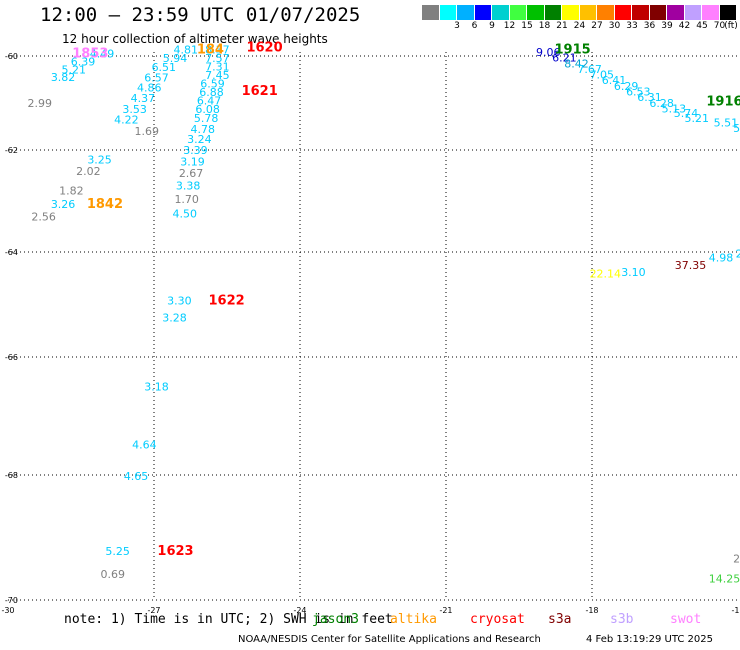 This screenshot has width=740, height=650. I want to click on wave-height-value: 6.39, so click(83, 61).